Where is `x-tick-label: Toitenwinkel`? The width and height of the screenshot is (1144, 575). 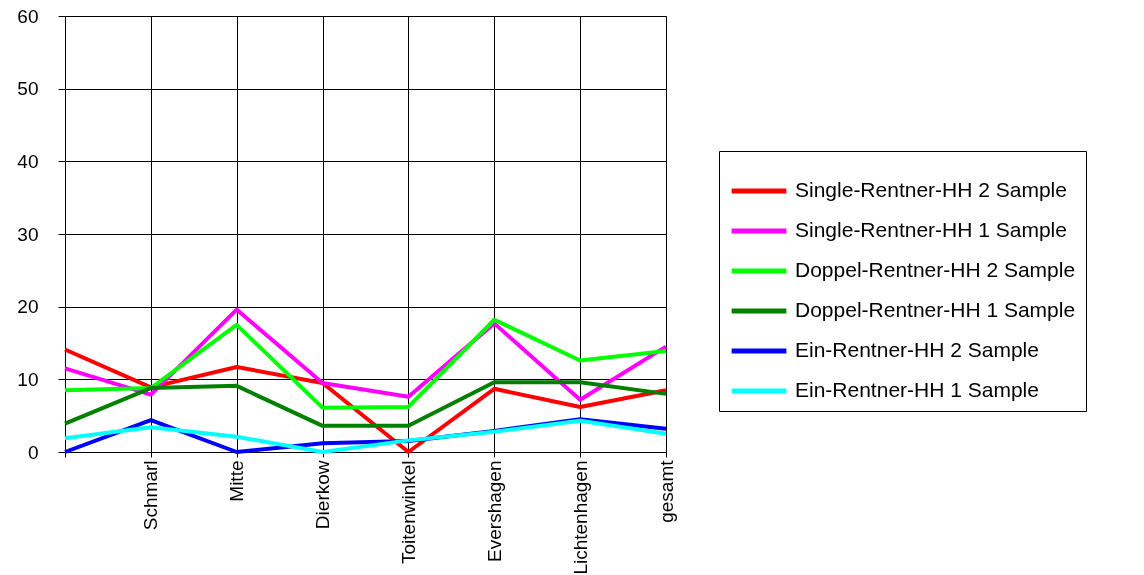 x-tick-label: Toitenwinkel is located at coordinates (408, 512).